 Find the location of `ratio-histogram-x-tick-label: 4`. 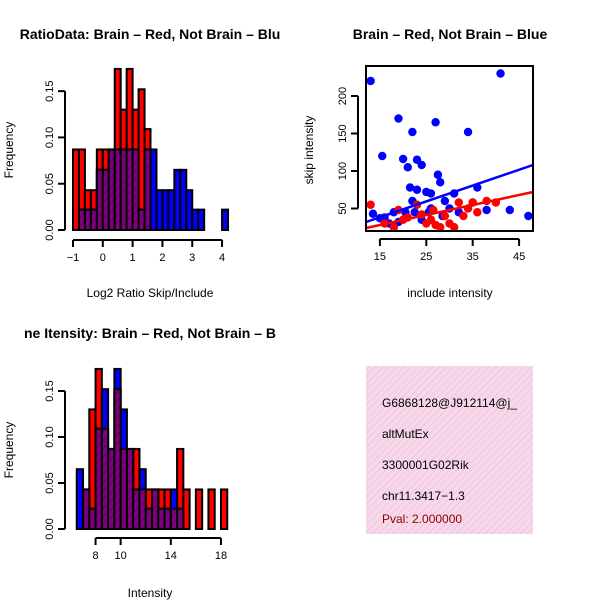

ratio-histogram-x-tick-label: 4 is located at coordinates (222, 258).